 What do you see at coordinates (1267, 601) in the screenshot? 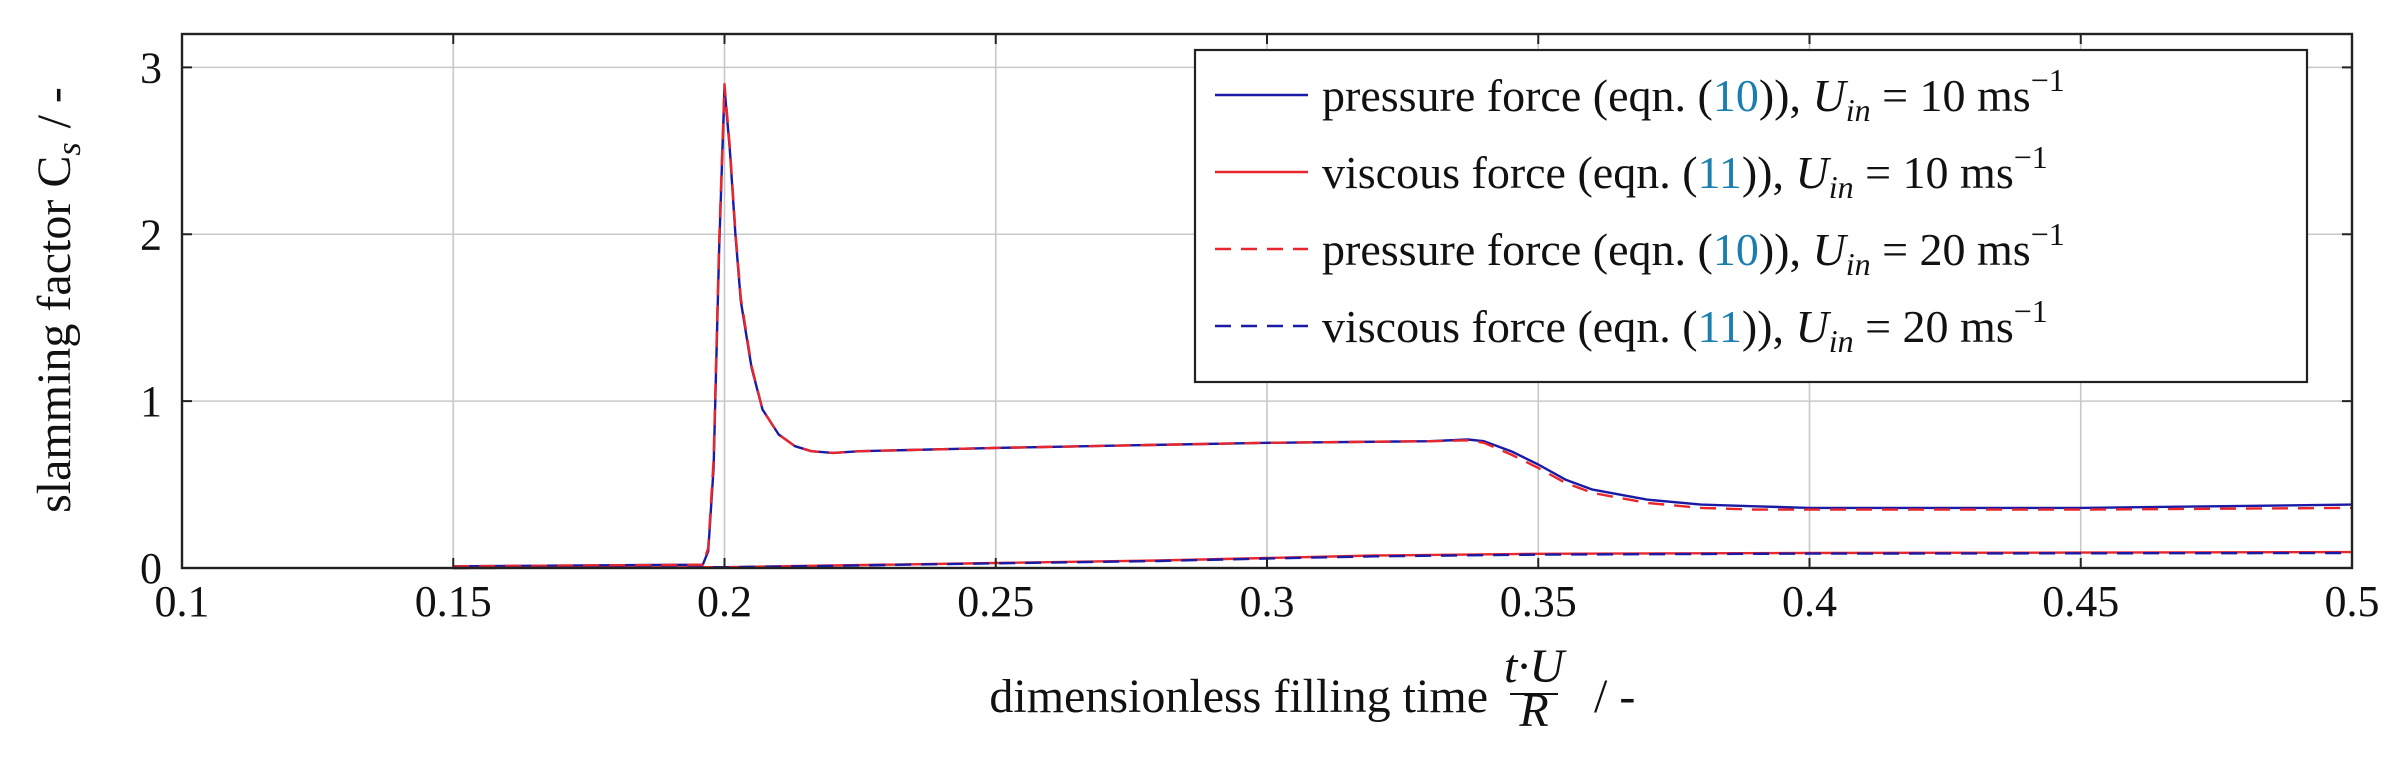
I see `x-tick-label: 0.3` at bounding box center [1267, 601].